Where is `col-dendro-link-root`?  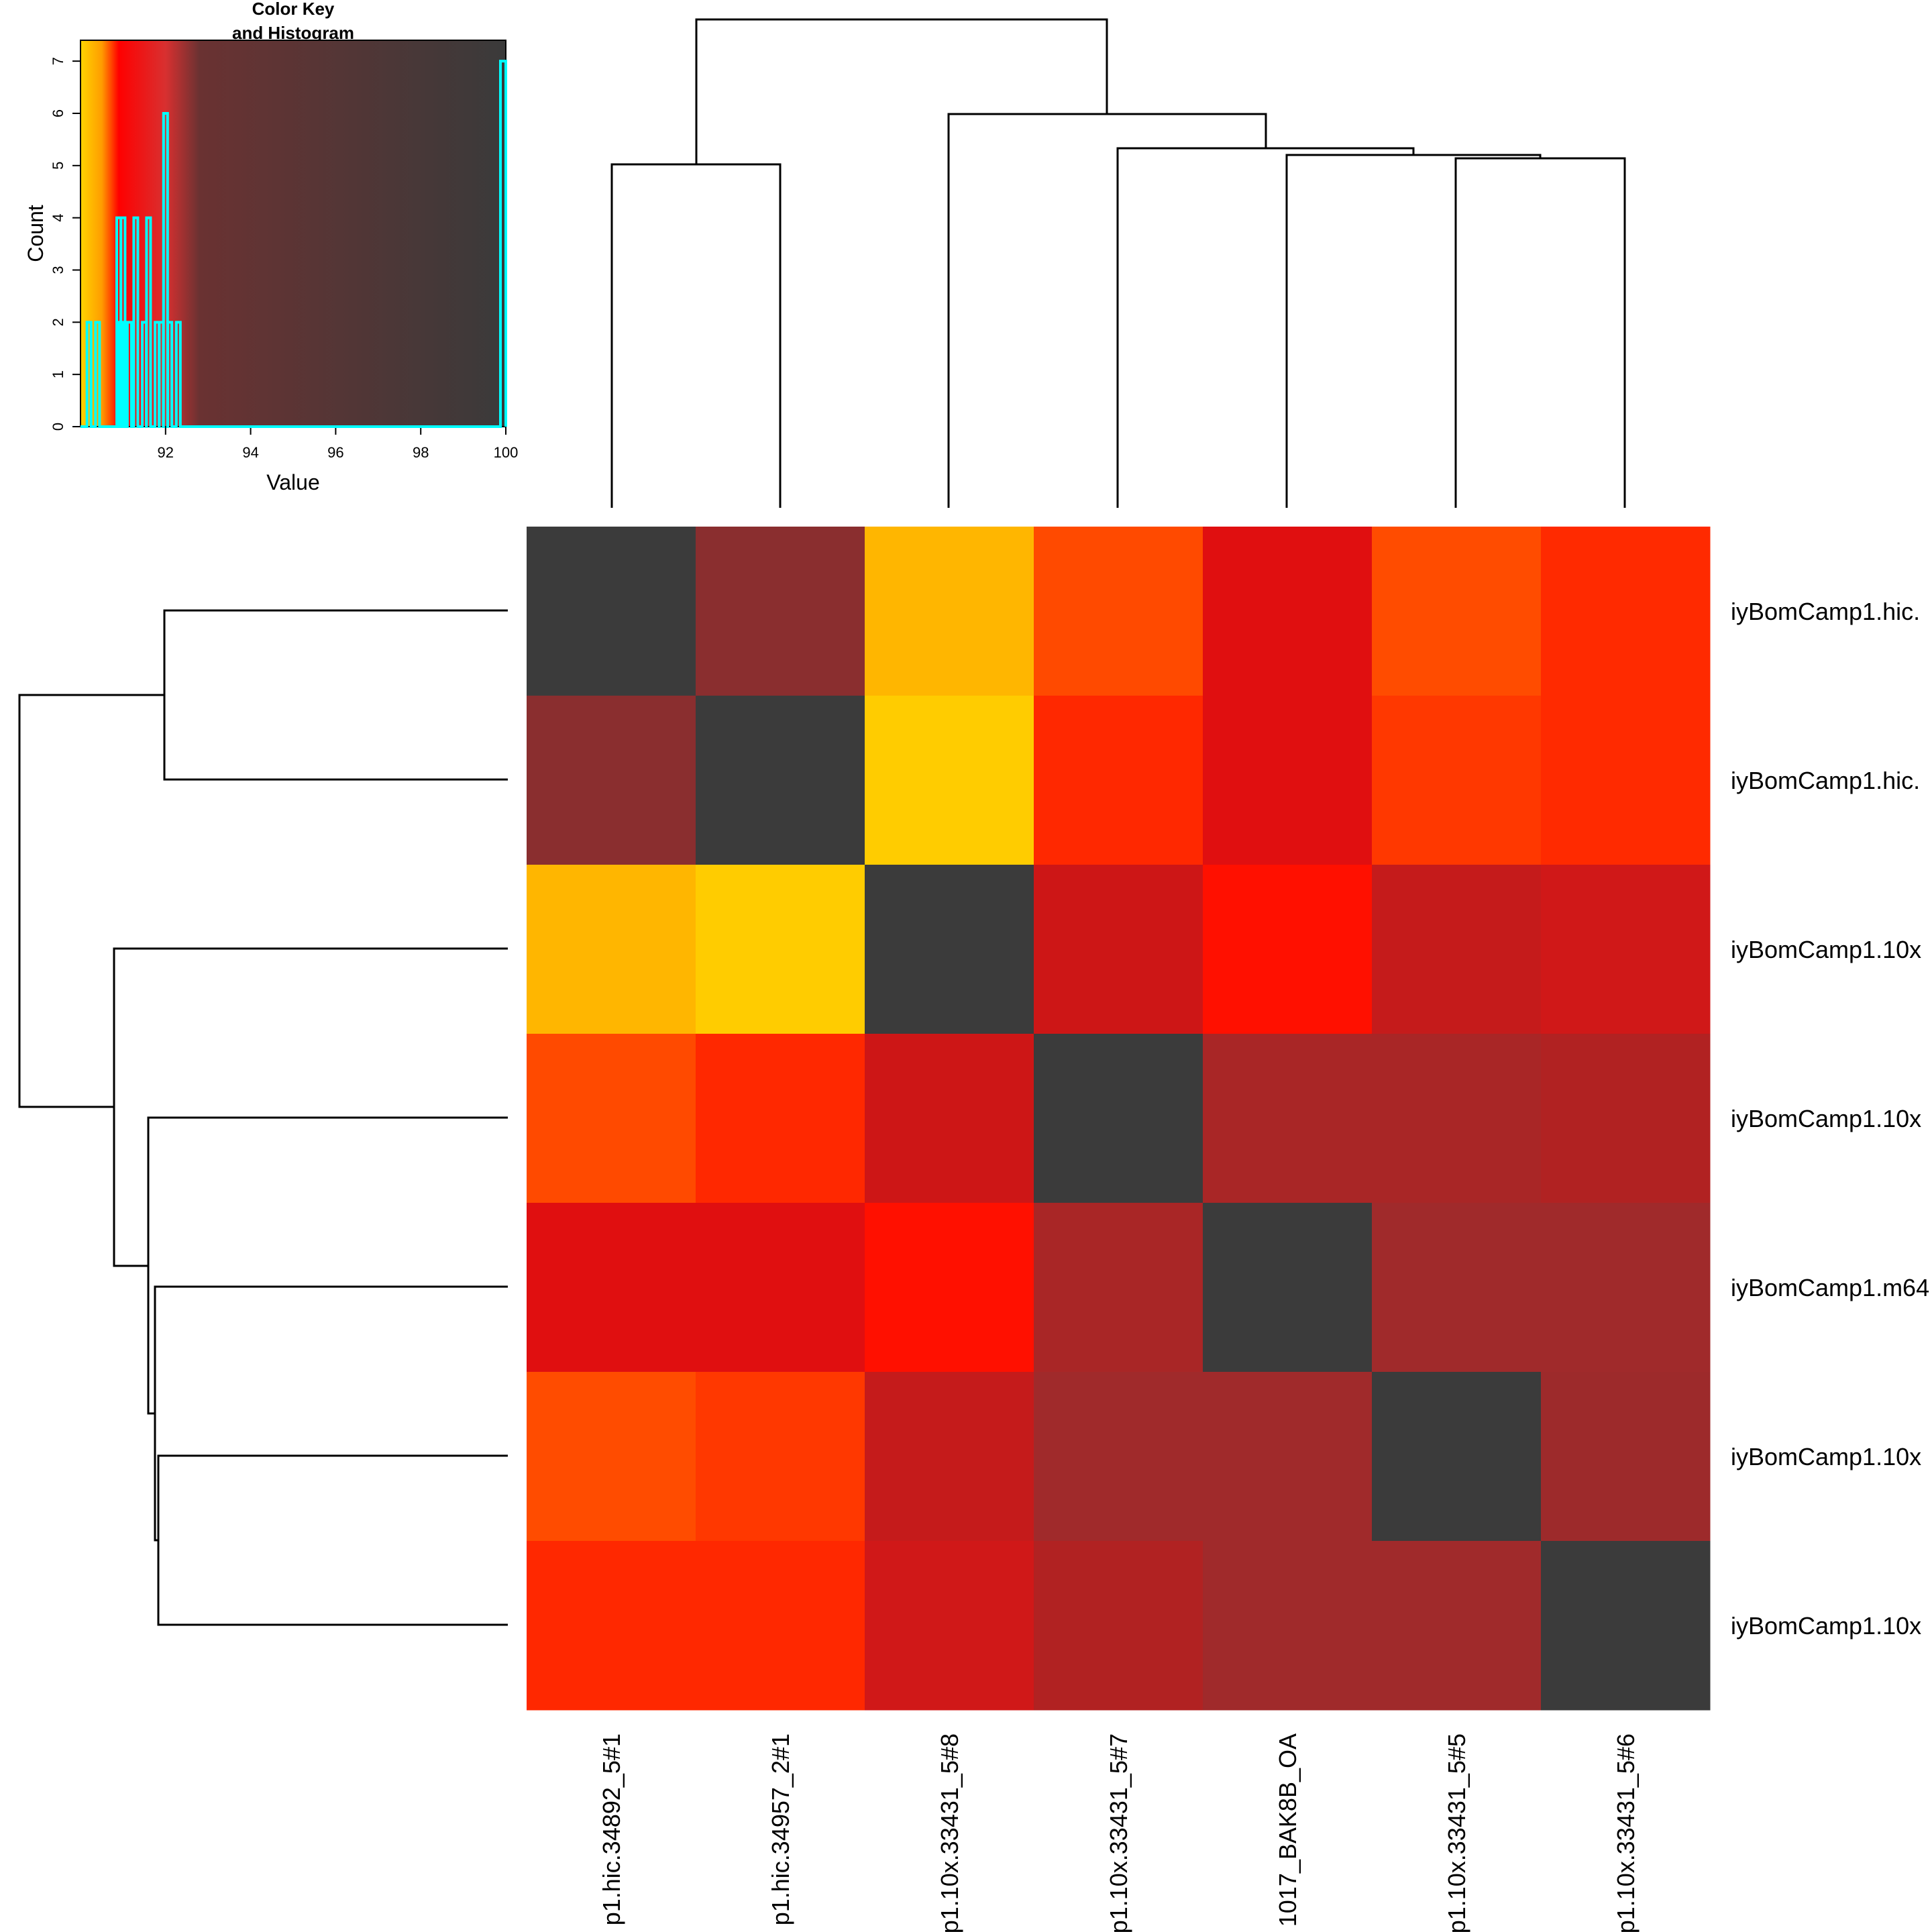
col-dendro-link-root is located at coordinates (901, 91).